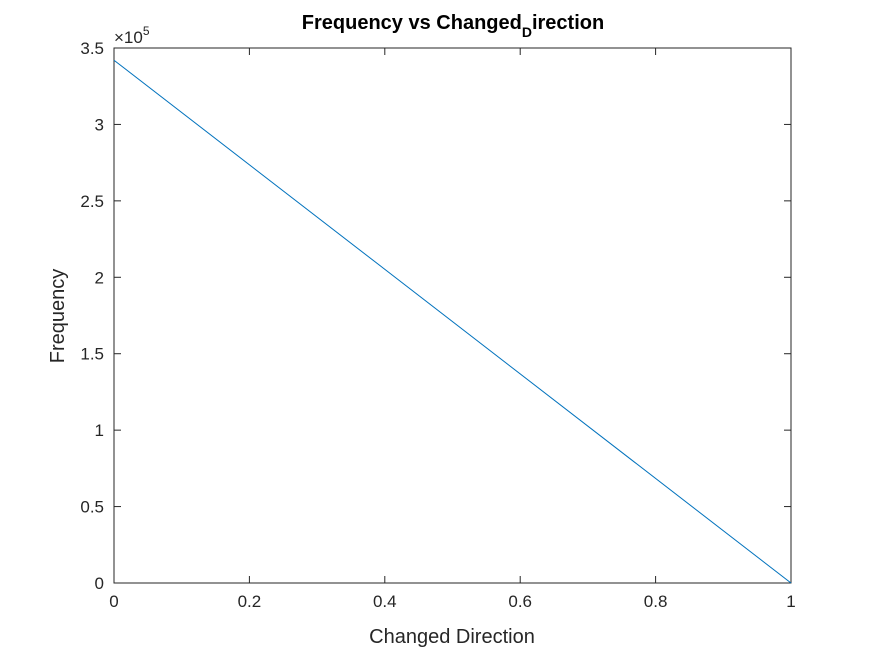 This screenshot has width=875, height=656. I want to click on chart-title: Frequency vs ChangedDirection, so click(453, 26).